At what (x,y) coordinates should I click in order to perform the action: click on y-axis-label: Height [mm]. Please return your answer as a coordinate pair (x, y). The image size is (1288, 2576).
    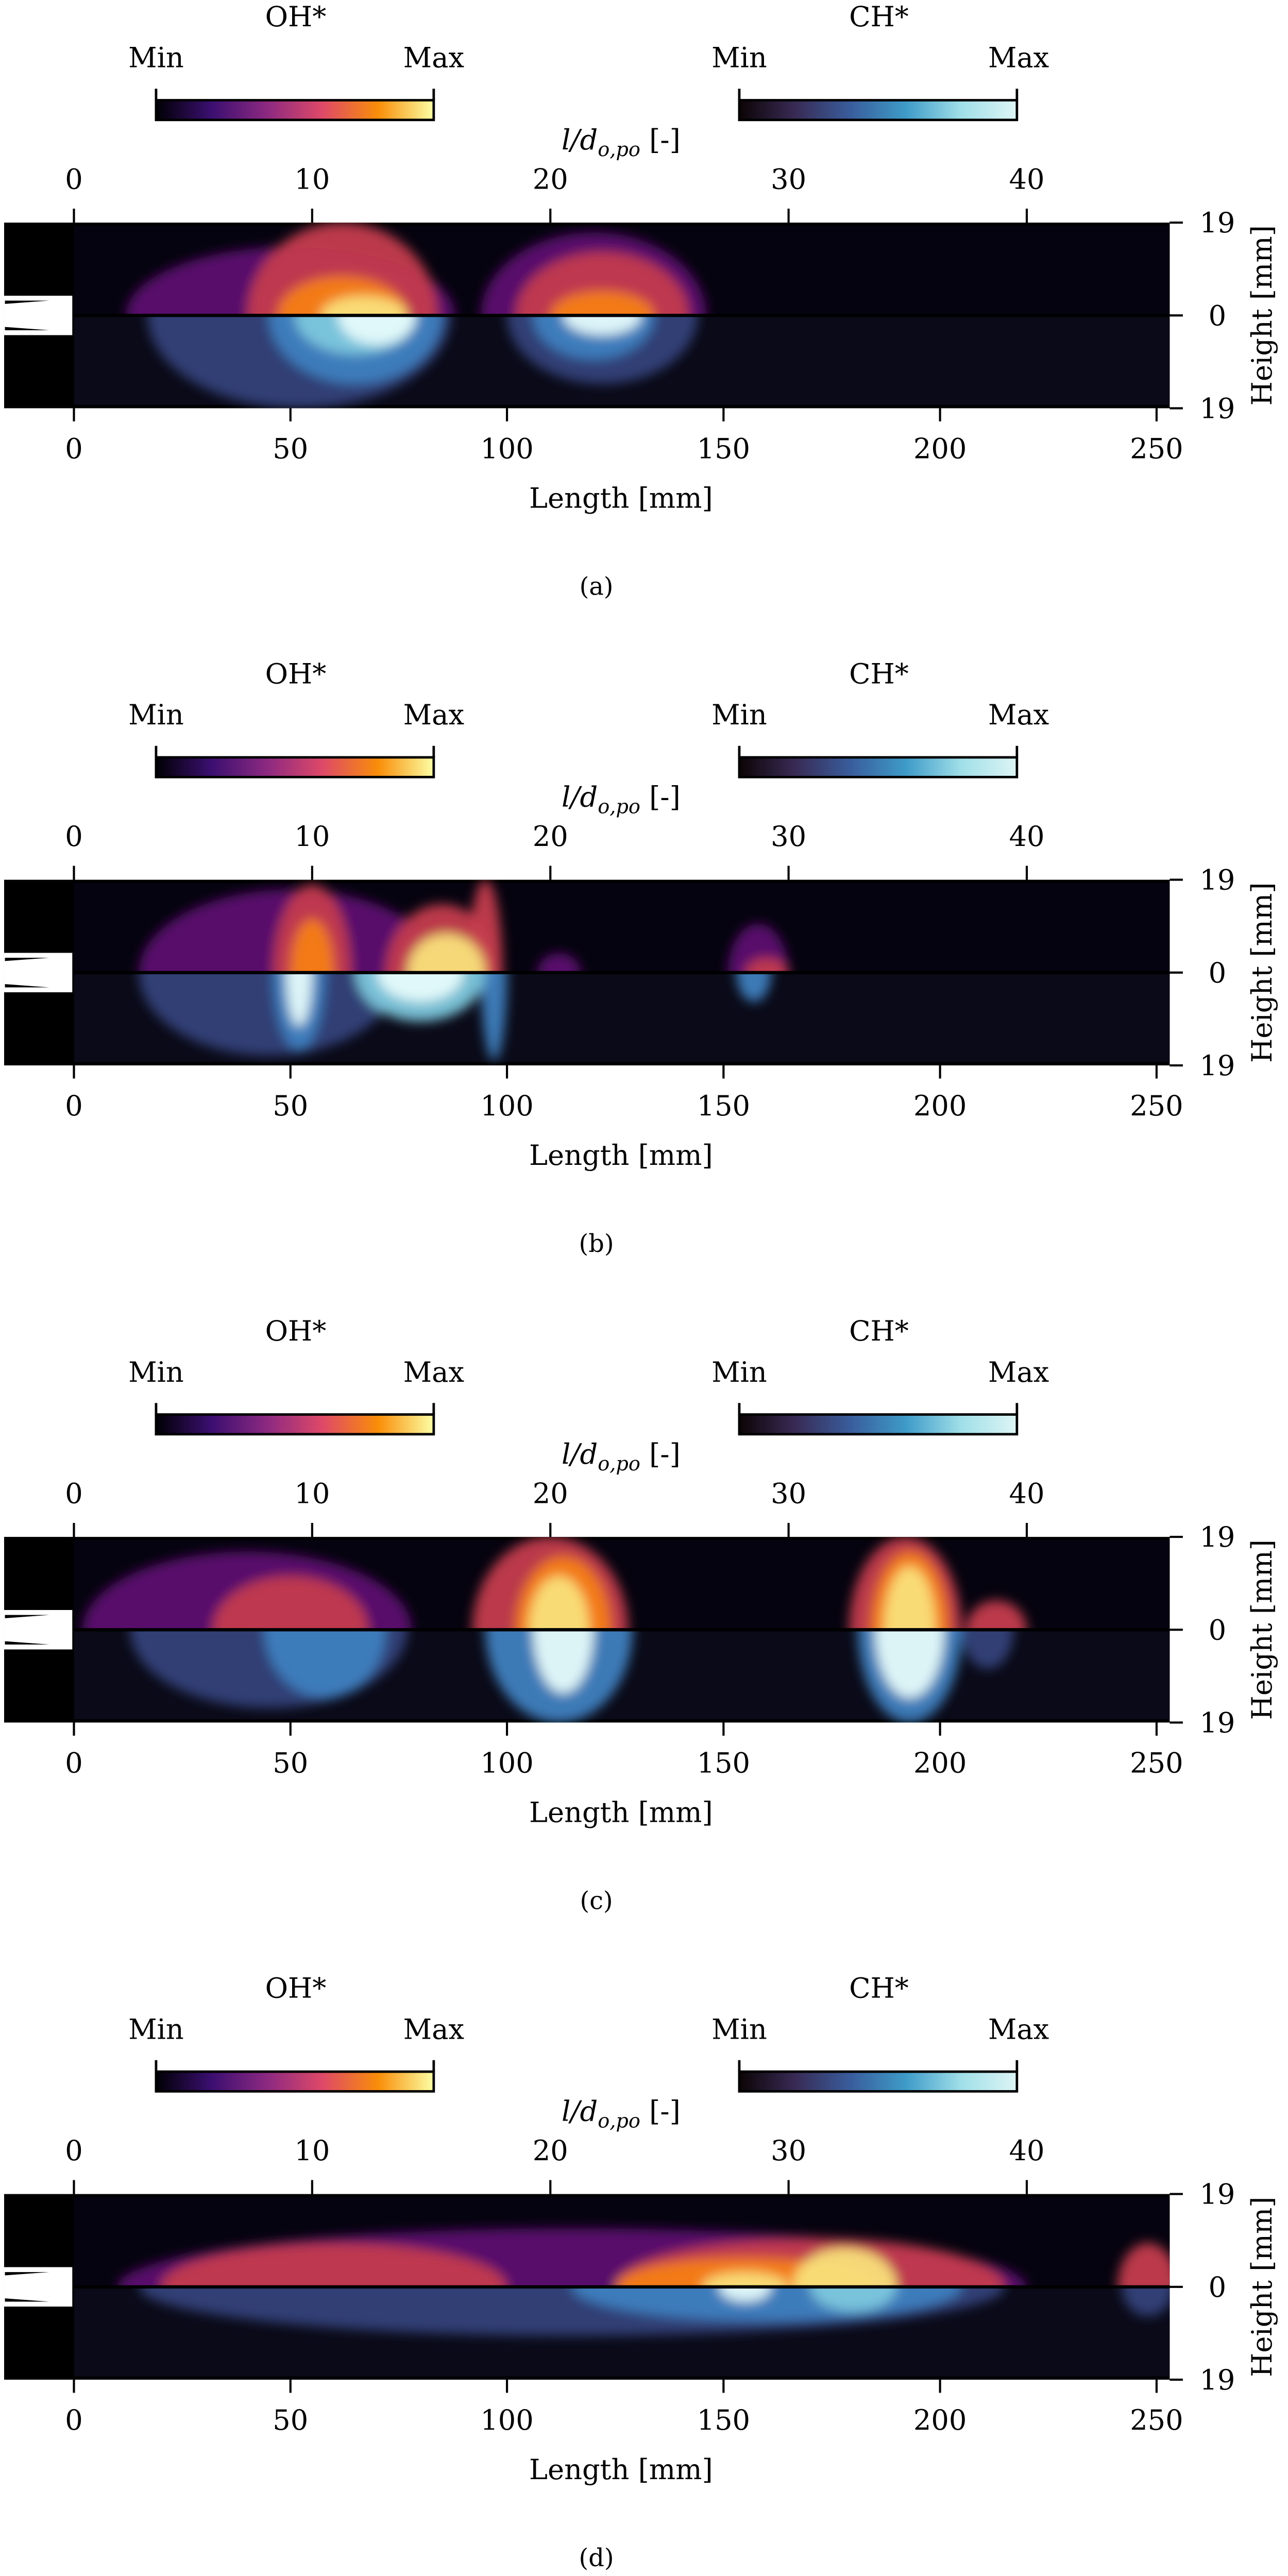
    Looking at the image, I should click on (1262, 315).